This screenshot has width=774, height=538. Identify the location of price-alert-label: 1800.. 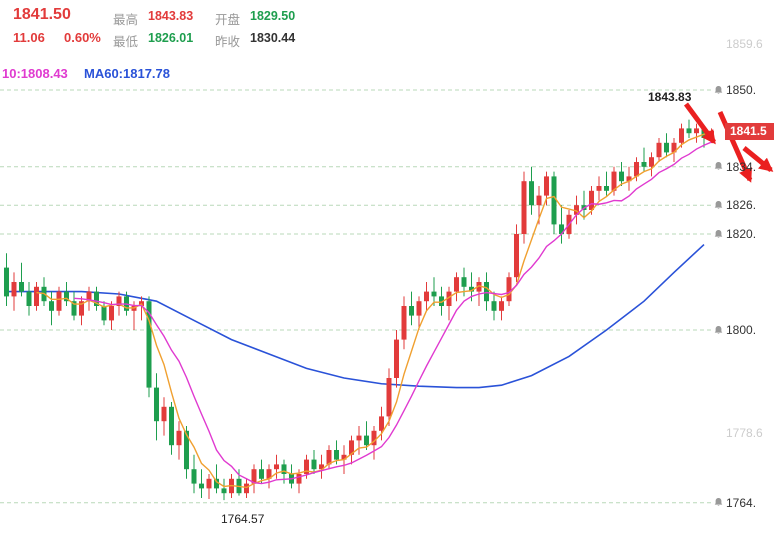
(743, 330).